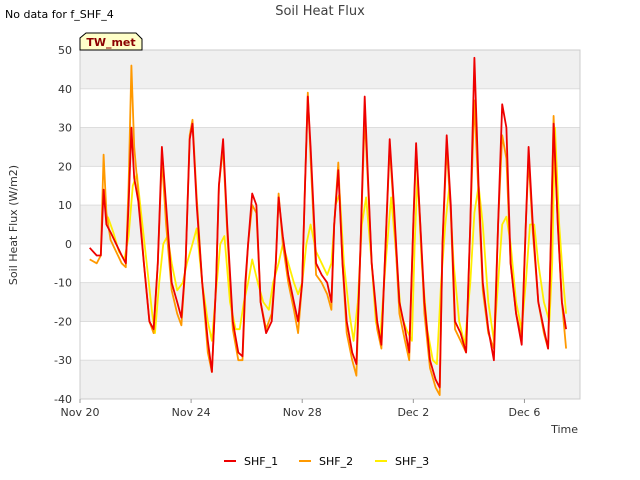 This screenshot has height=480, width=640. What do you see at coordinates (330, 379) in the screenshot?
I see `band--40` at bounding box center [330, 379].